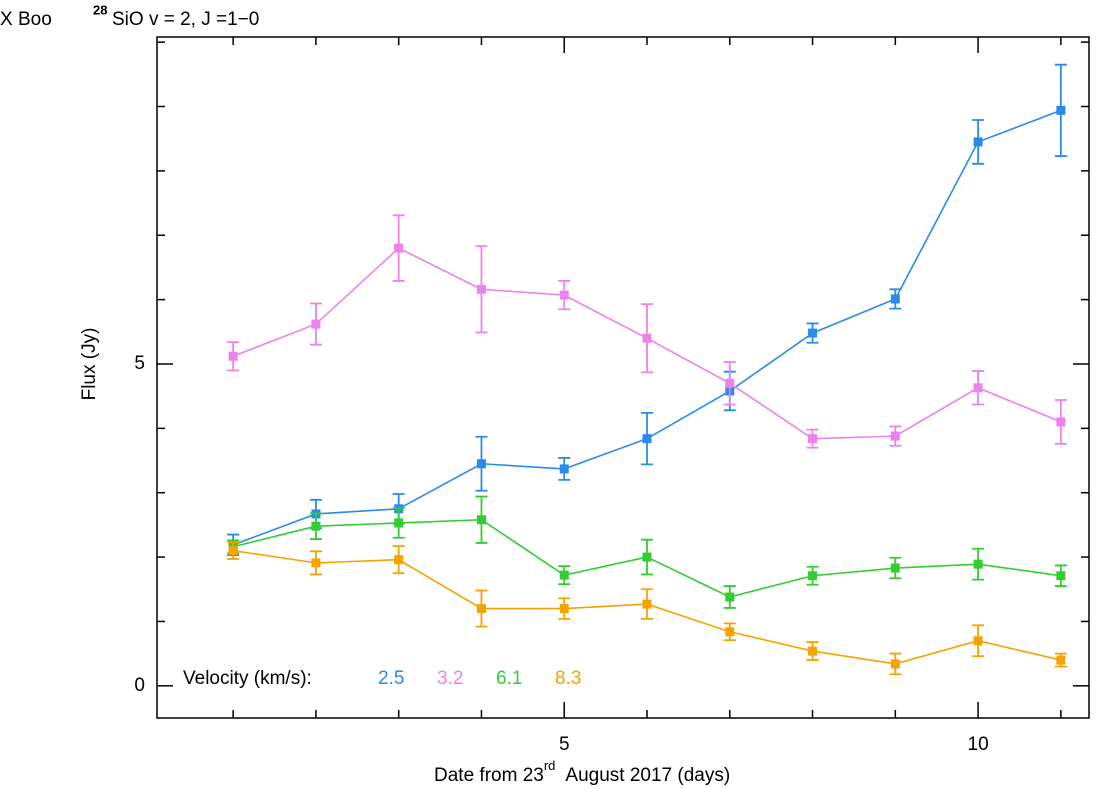  I want to click on legend-entry: 2.5, so click(391, 678).